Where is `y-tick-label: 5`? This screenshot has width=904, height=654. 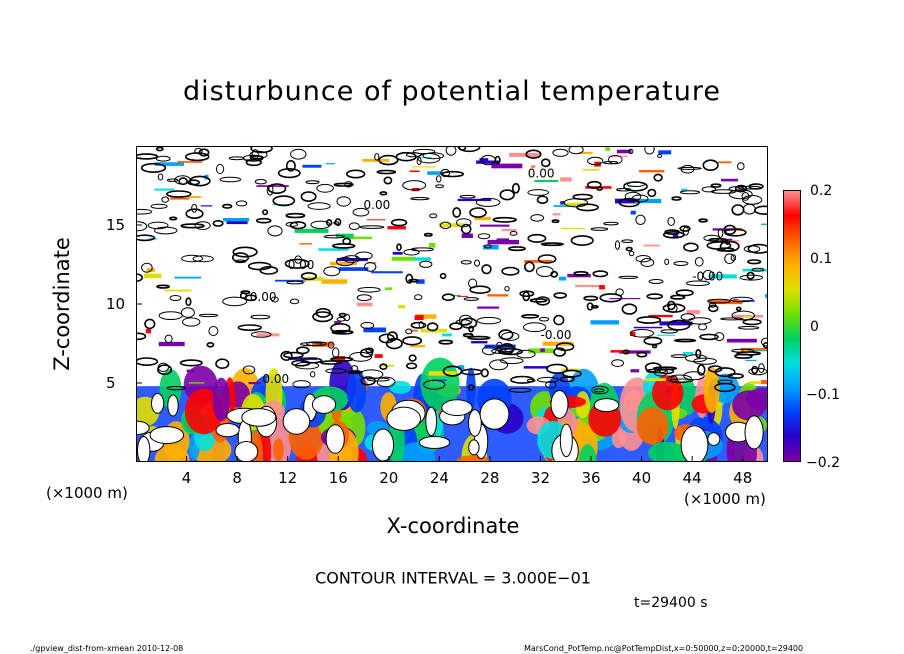
y-tick-label: 5 is located at coordinates (111, 383).